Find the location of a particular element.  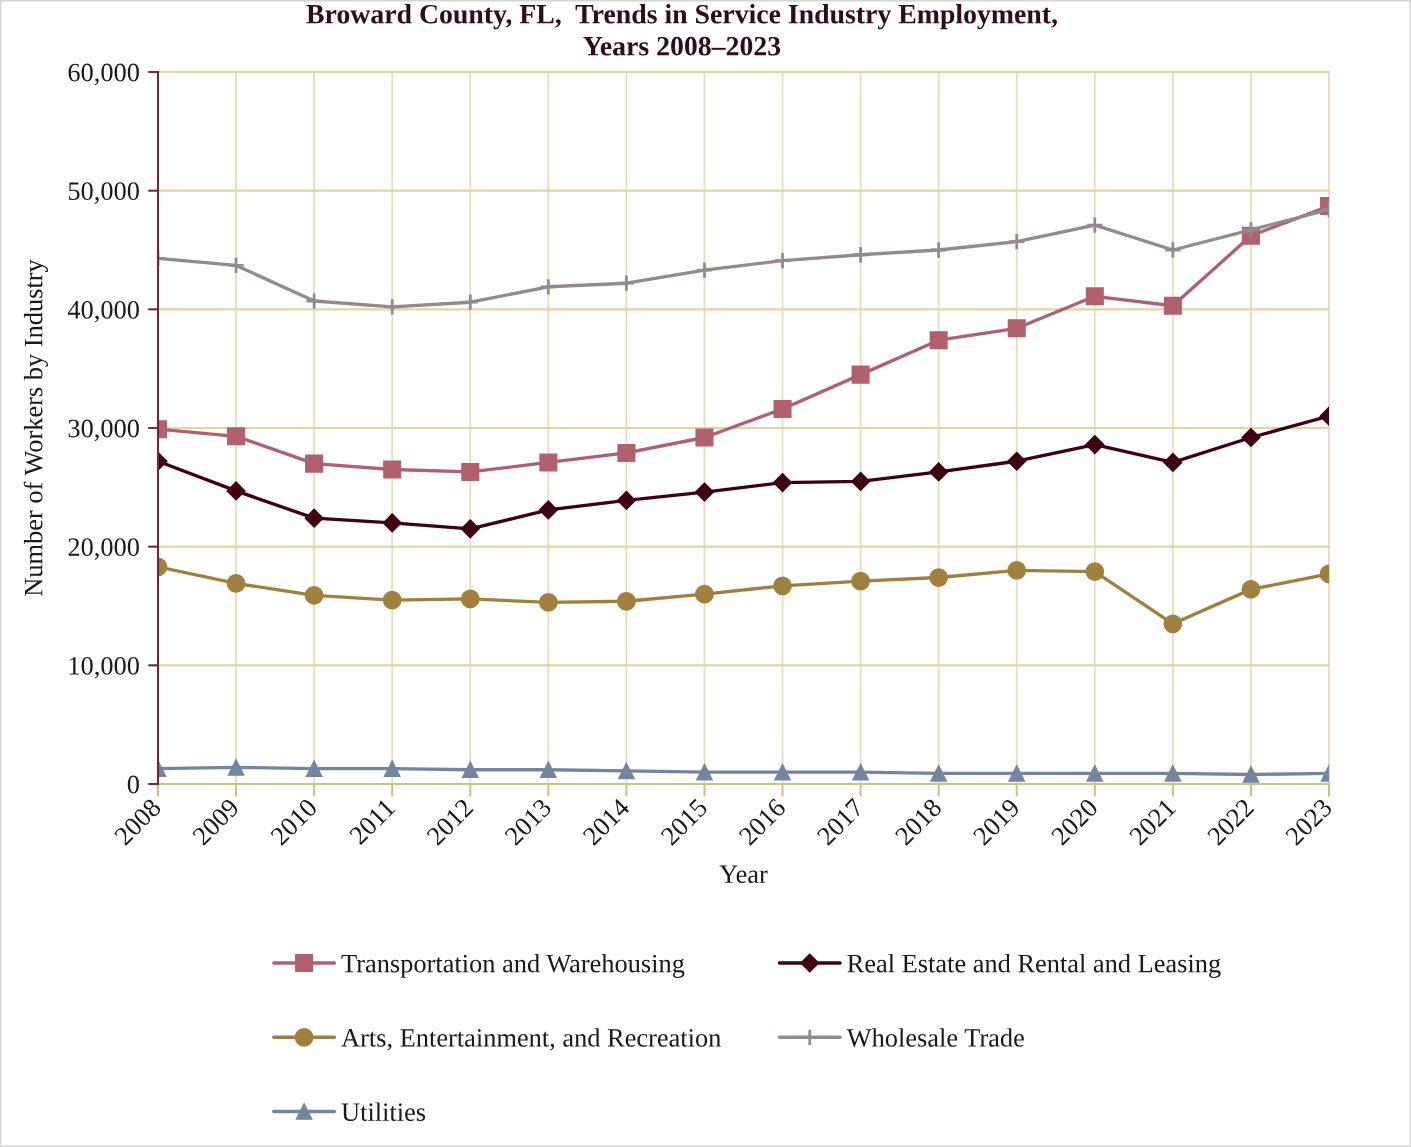

y-tick-label: 60,000 is located at coordinates (103, 74).